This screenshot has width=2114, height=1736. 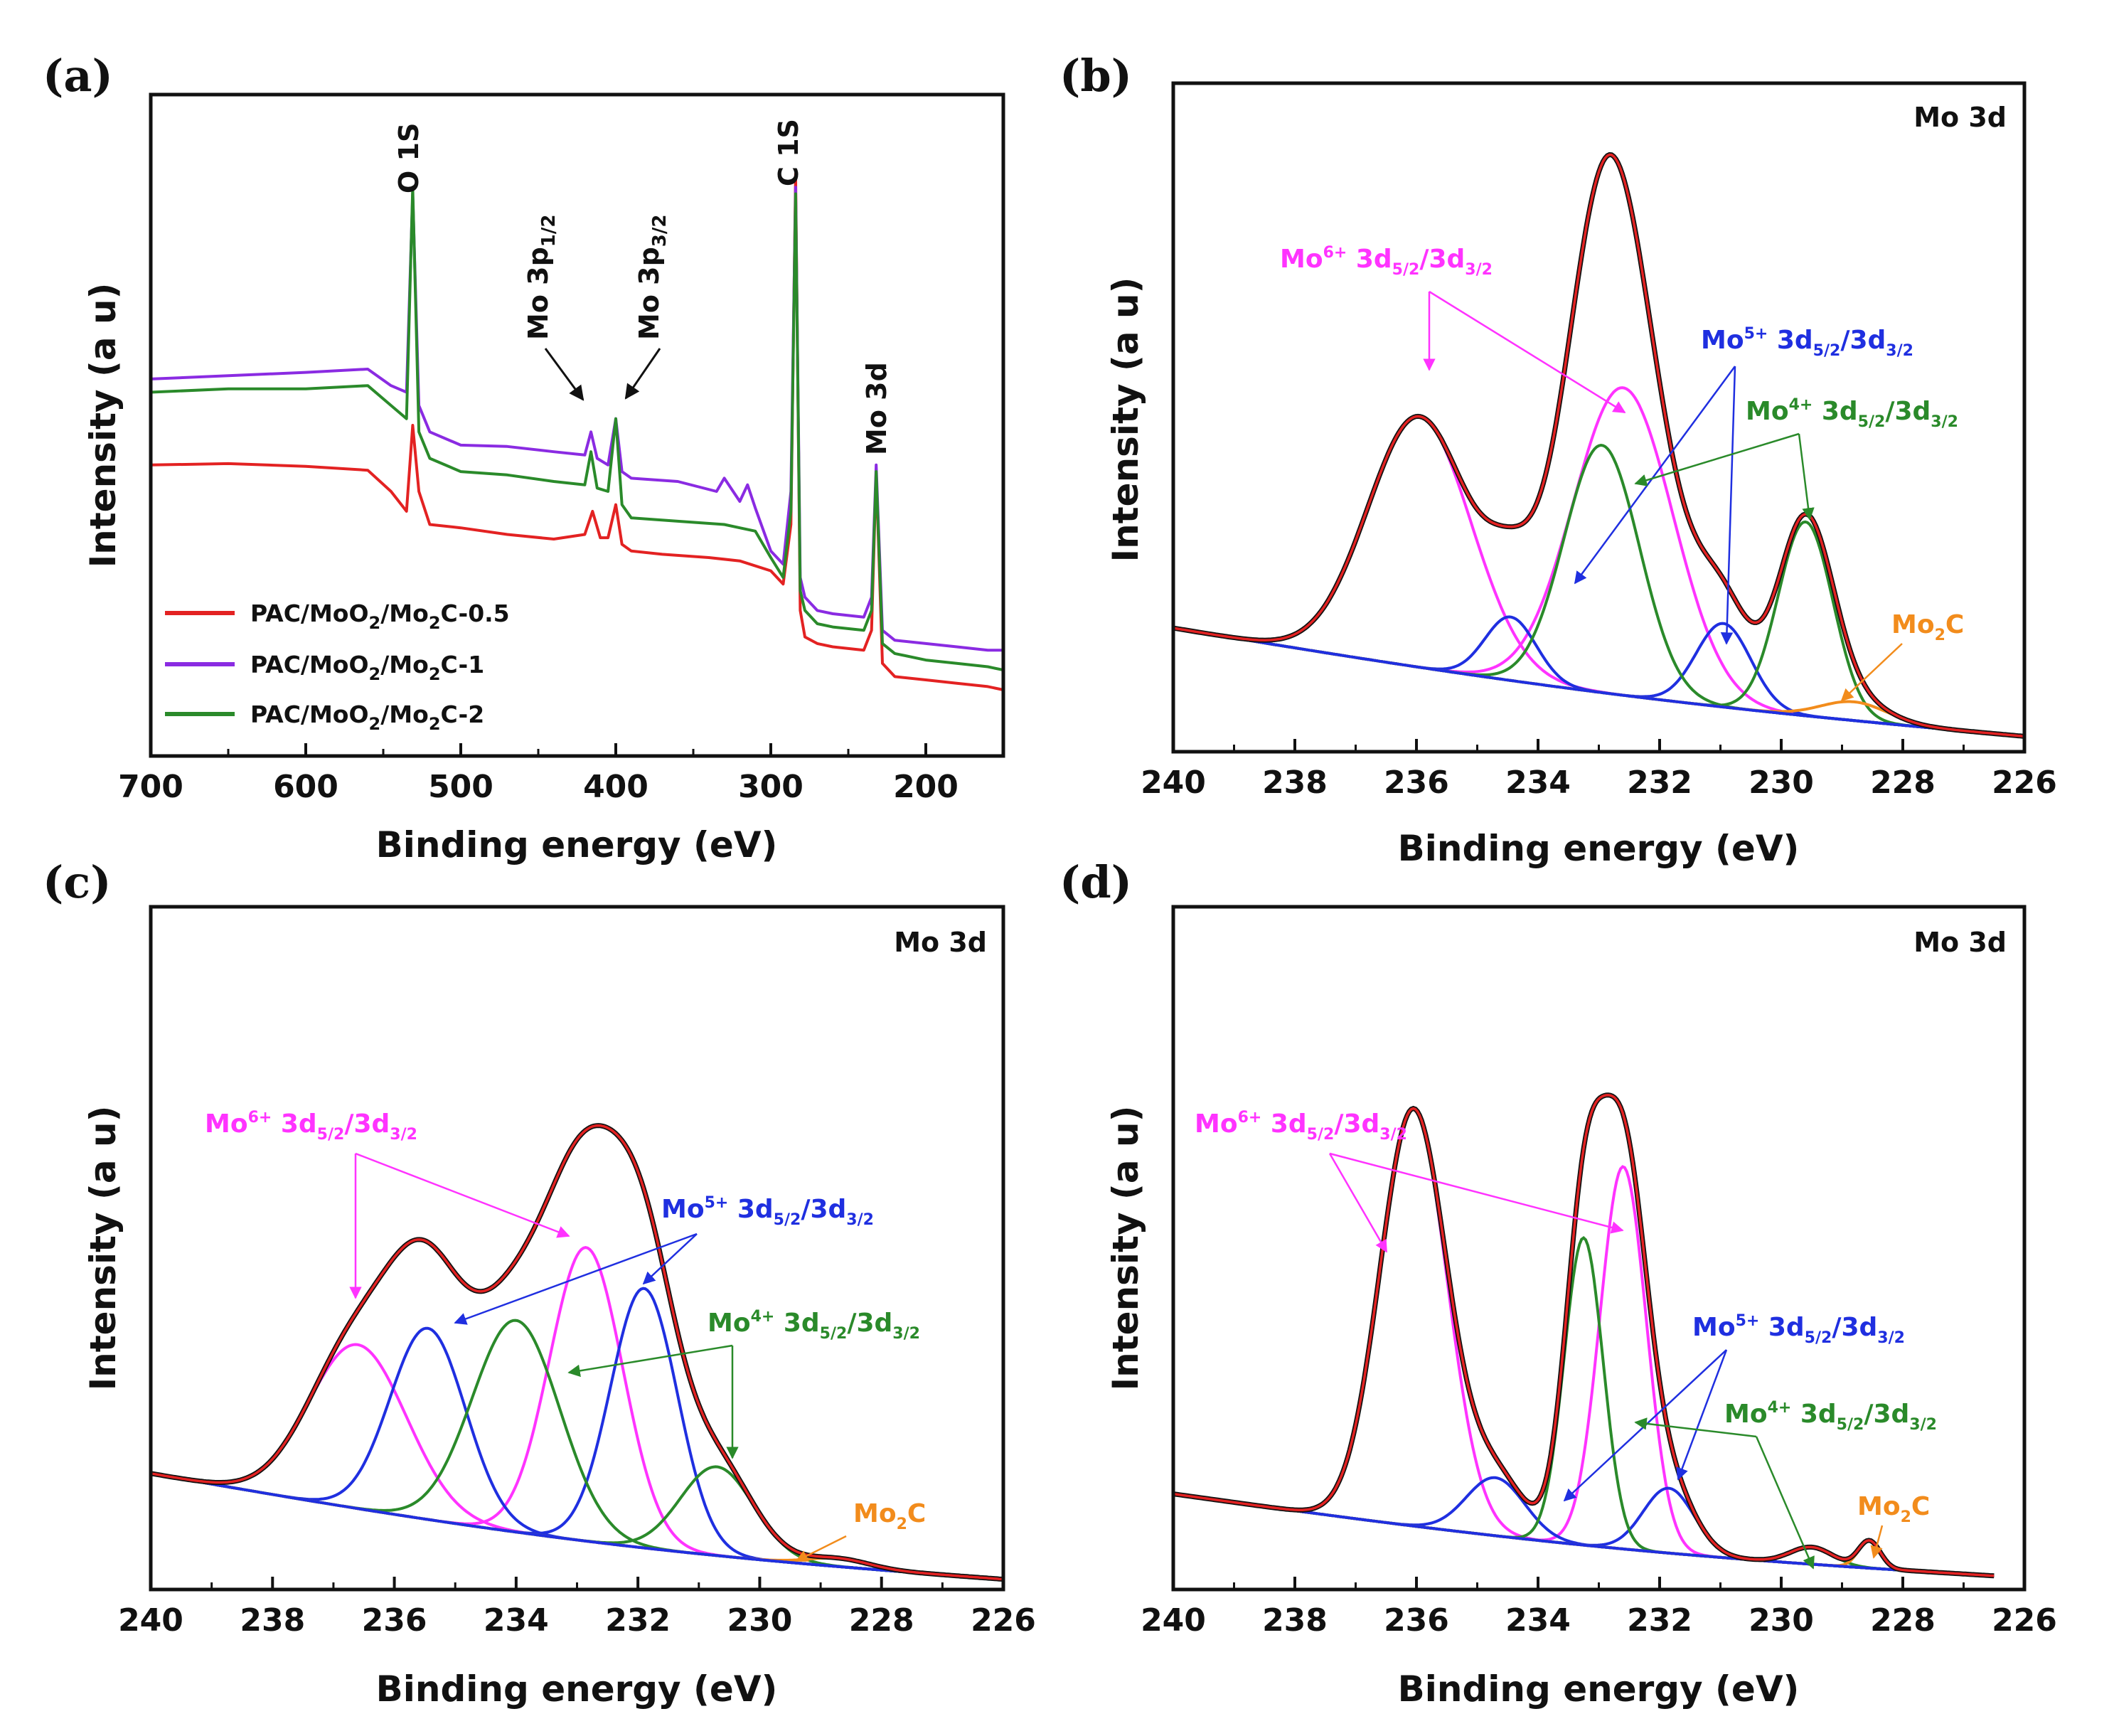 What do you see at coordinates (78, 76) in the screenshot?
I see `panel-a-letter: (a)` at bounding box center [78, 76].